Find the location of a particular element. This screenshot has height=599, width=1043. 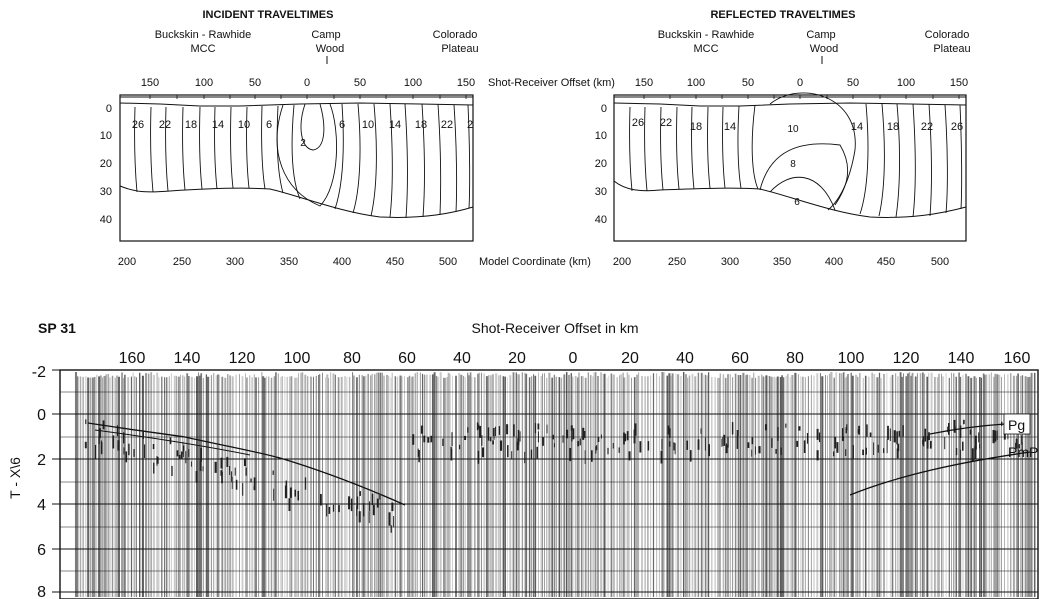

reflected-coord-tick: 350 is located at coordinates (782, 262).